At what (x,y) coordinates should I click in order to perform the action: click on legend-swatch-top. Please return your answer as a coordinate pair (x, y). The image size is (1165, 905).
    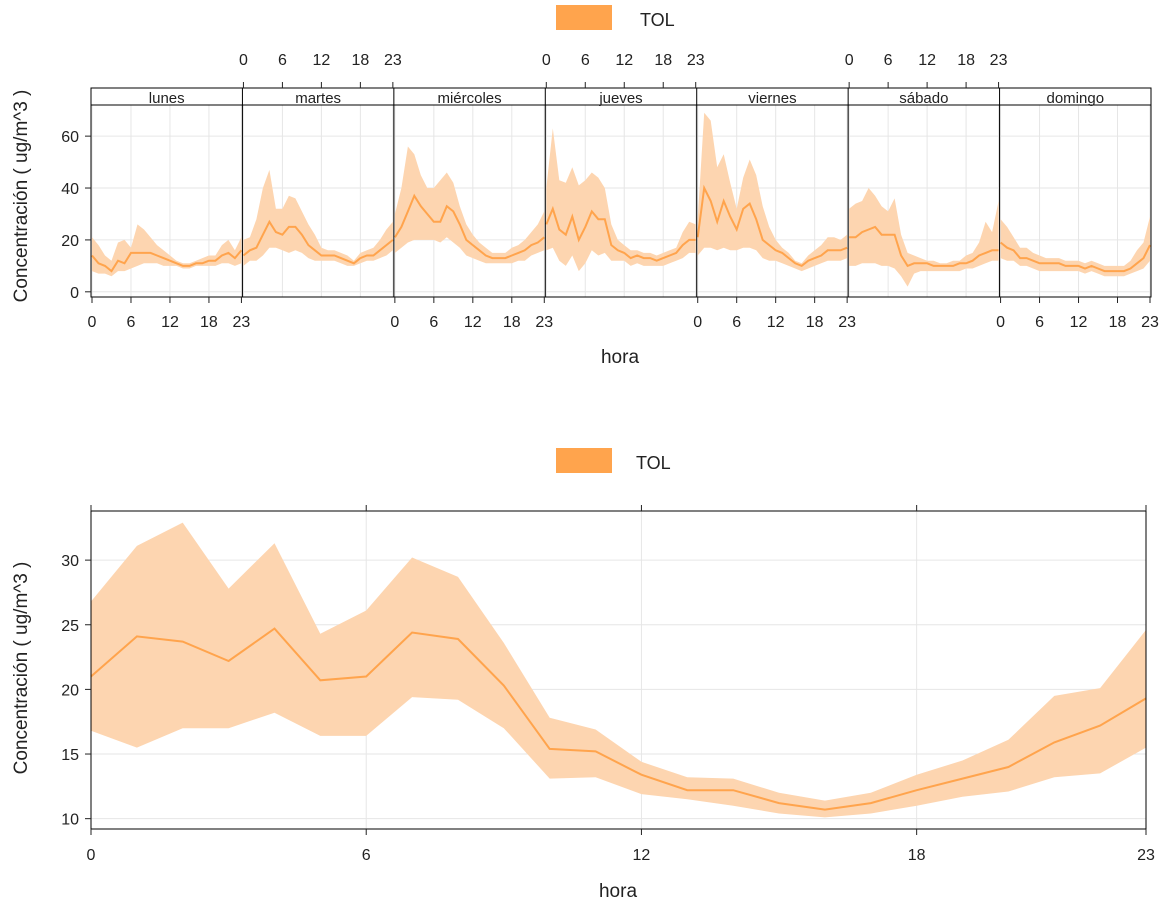
    Looking at the image, I should click on (584, 17).